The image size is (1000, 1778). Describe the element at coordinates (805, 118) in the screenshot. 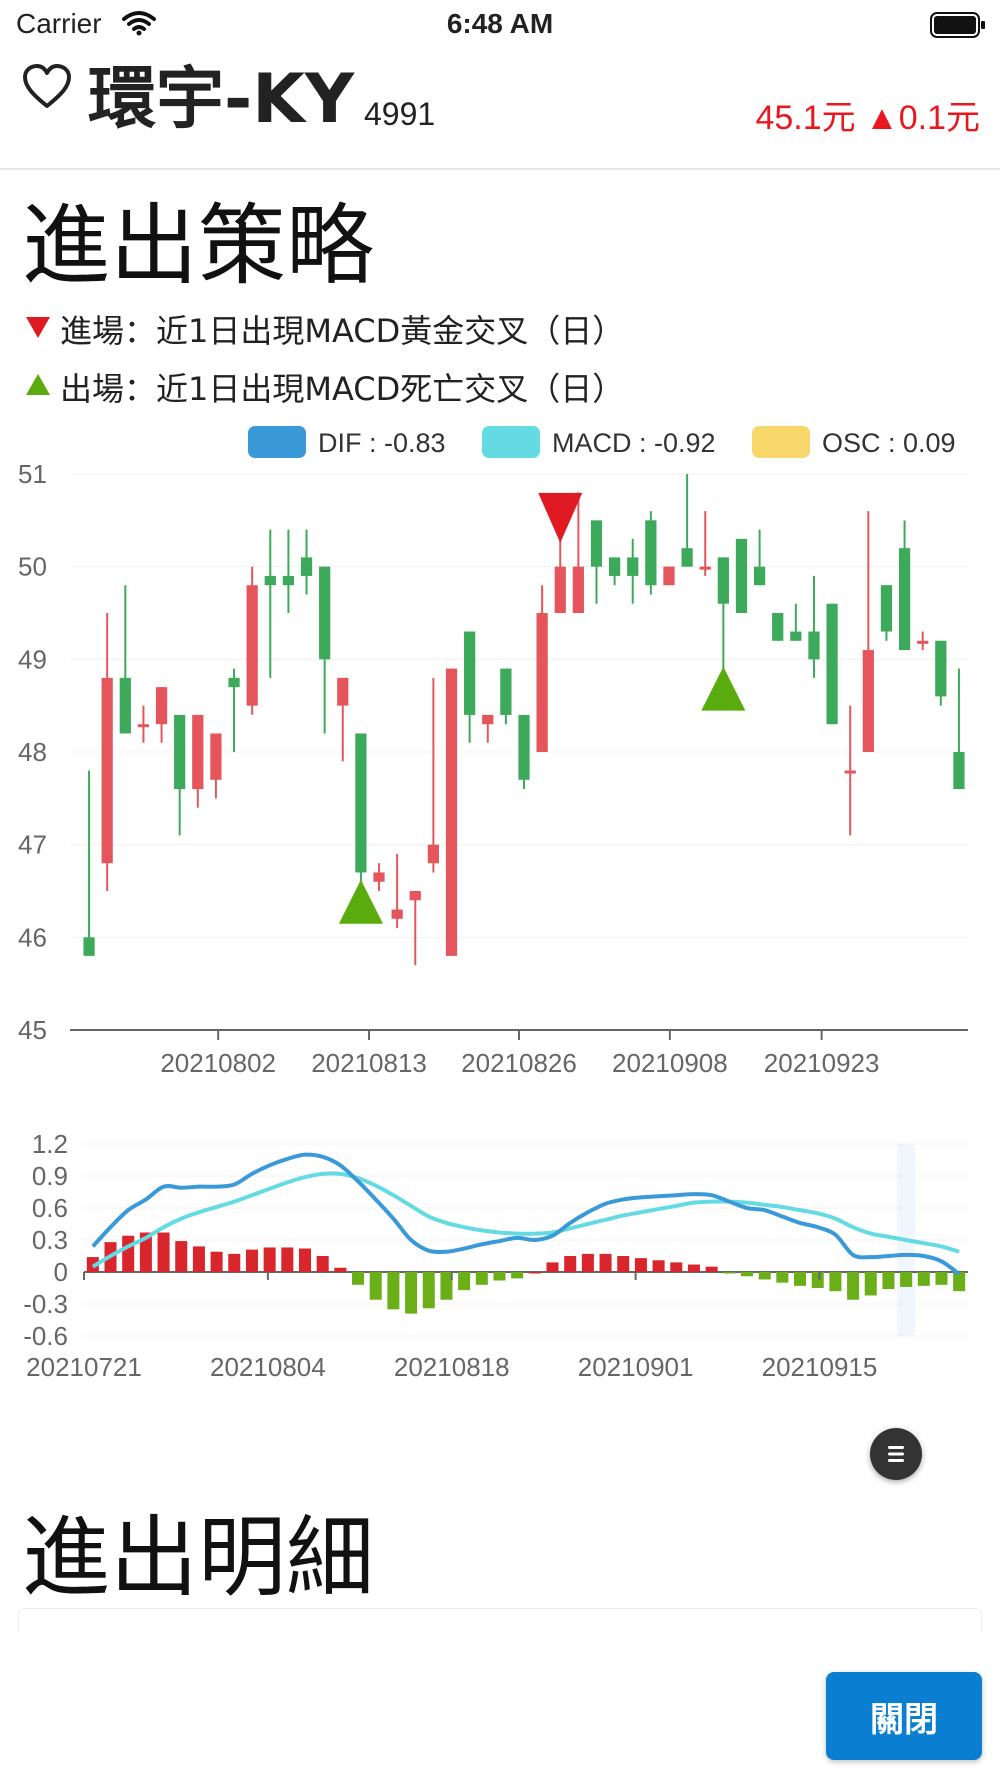

I see `price-value: 45.1元` at that location.